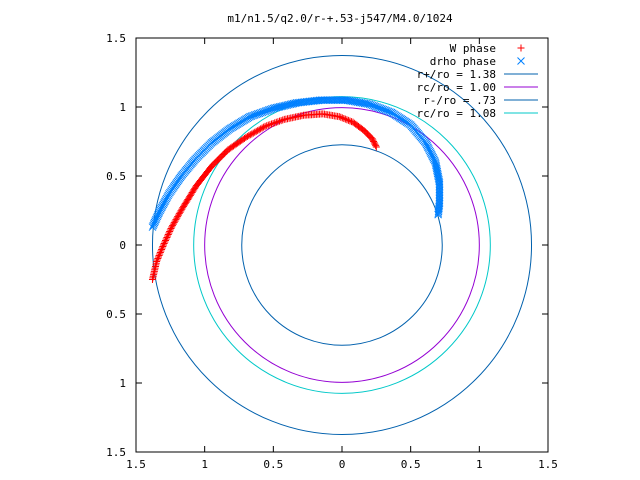 Image resolution: width=640 pixels, height=480 pixels. Describe the element at coordinates (411, 464) in the screenshot. I see `x-tick-label: 0.5` at that location.